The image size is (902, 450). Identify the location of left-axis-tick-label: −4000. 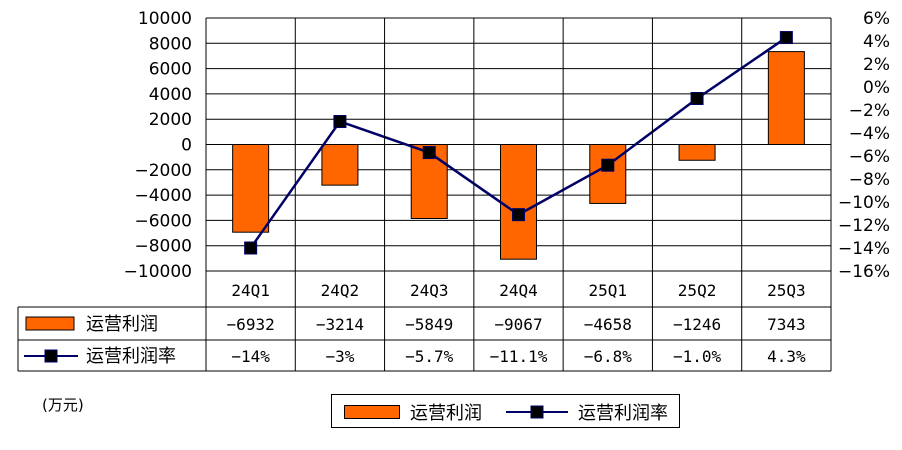
(163, 196).